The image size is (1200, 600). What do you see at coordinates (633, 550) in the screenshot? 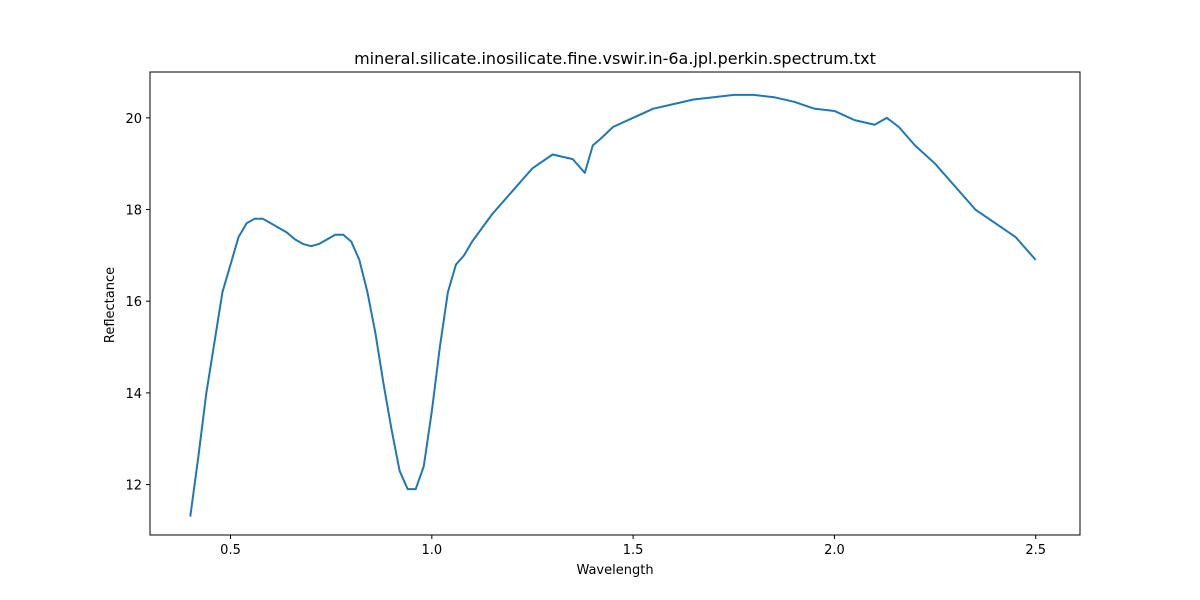
I see `x-tick-label: 1.5` at bounding box center [633, 550].